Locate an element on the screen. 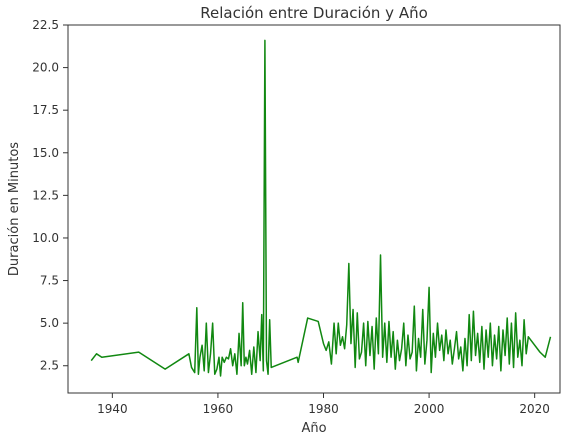 The height and width of the screenshot is (444, 567). y-tick-label: 15.0 is located at coordinates (45, 153).